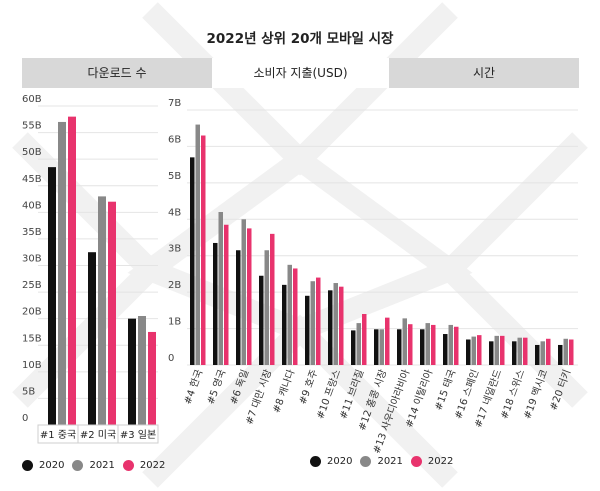 The image size is (600, 491). I want to click on legend-item: 2020, so click(43, 465).